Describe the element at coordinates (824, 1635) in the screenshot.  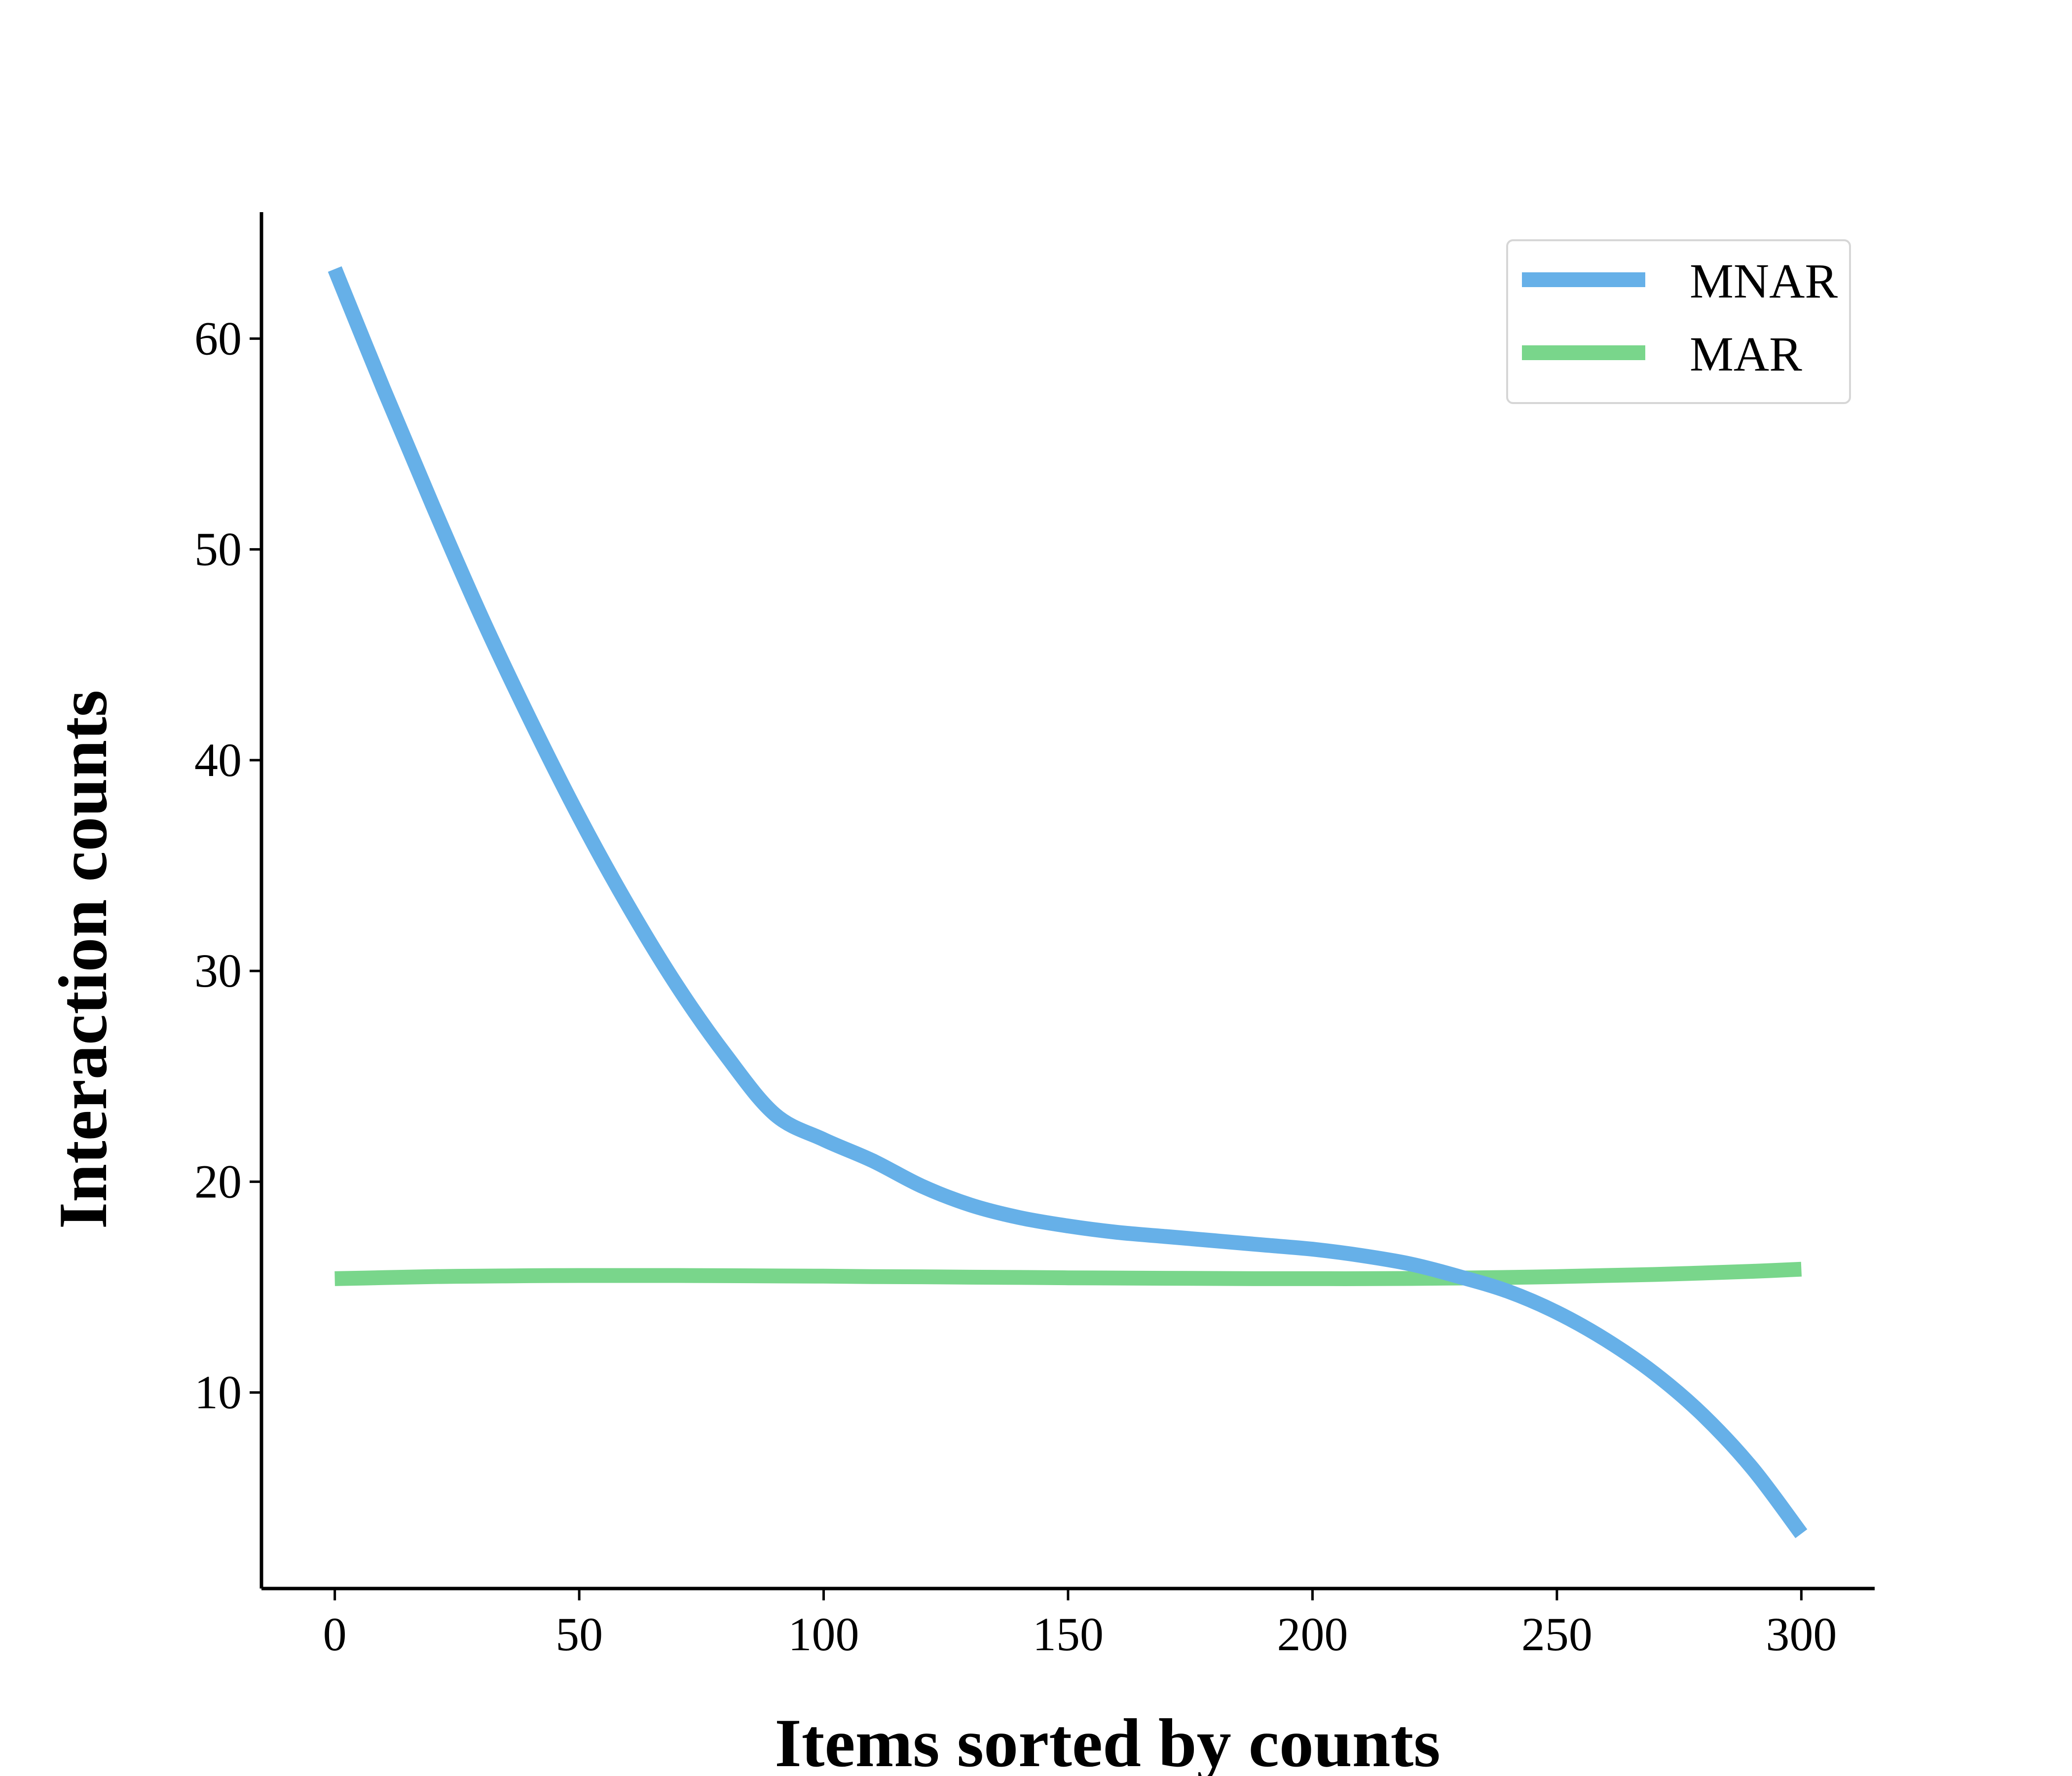
I see `x-tick-label: 100` at that location.